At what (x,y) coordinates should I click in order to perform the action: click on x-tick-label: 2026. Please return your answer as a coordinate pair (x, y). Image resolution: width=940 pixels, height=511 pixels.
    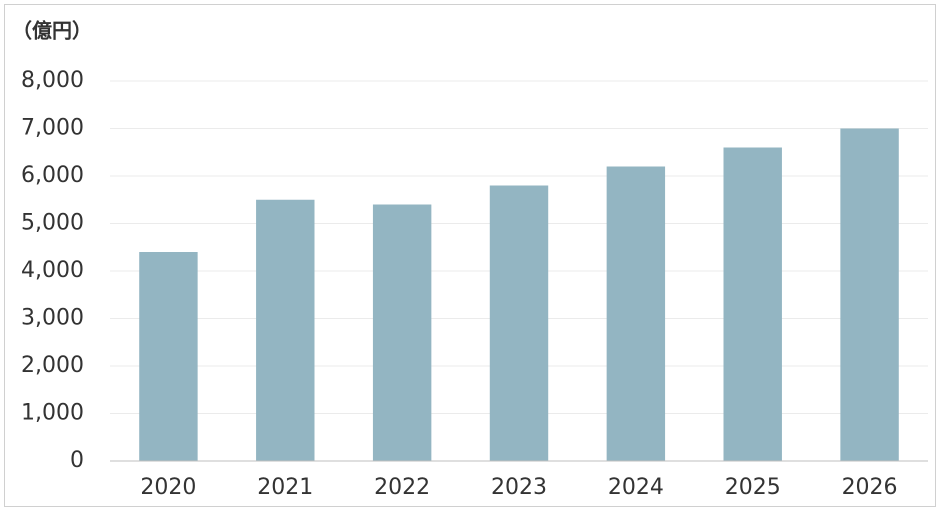
    Looking at the image, I should click on (870, 487).